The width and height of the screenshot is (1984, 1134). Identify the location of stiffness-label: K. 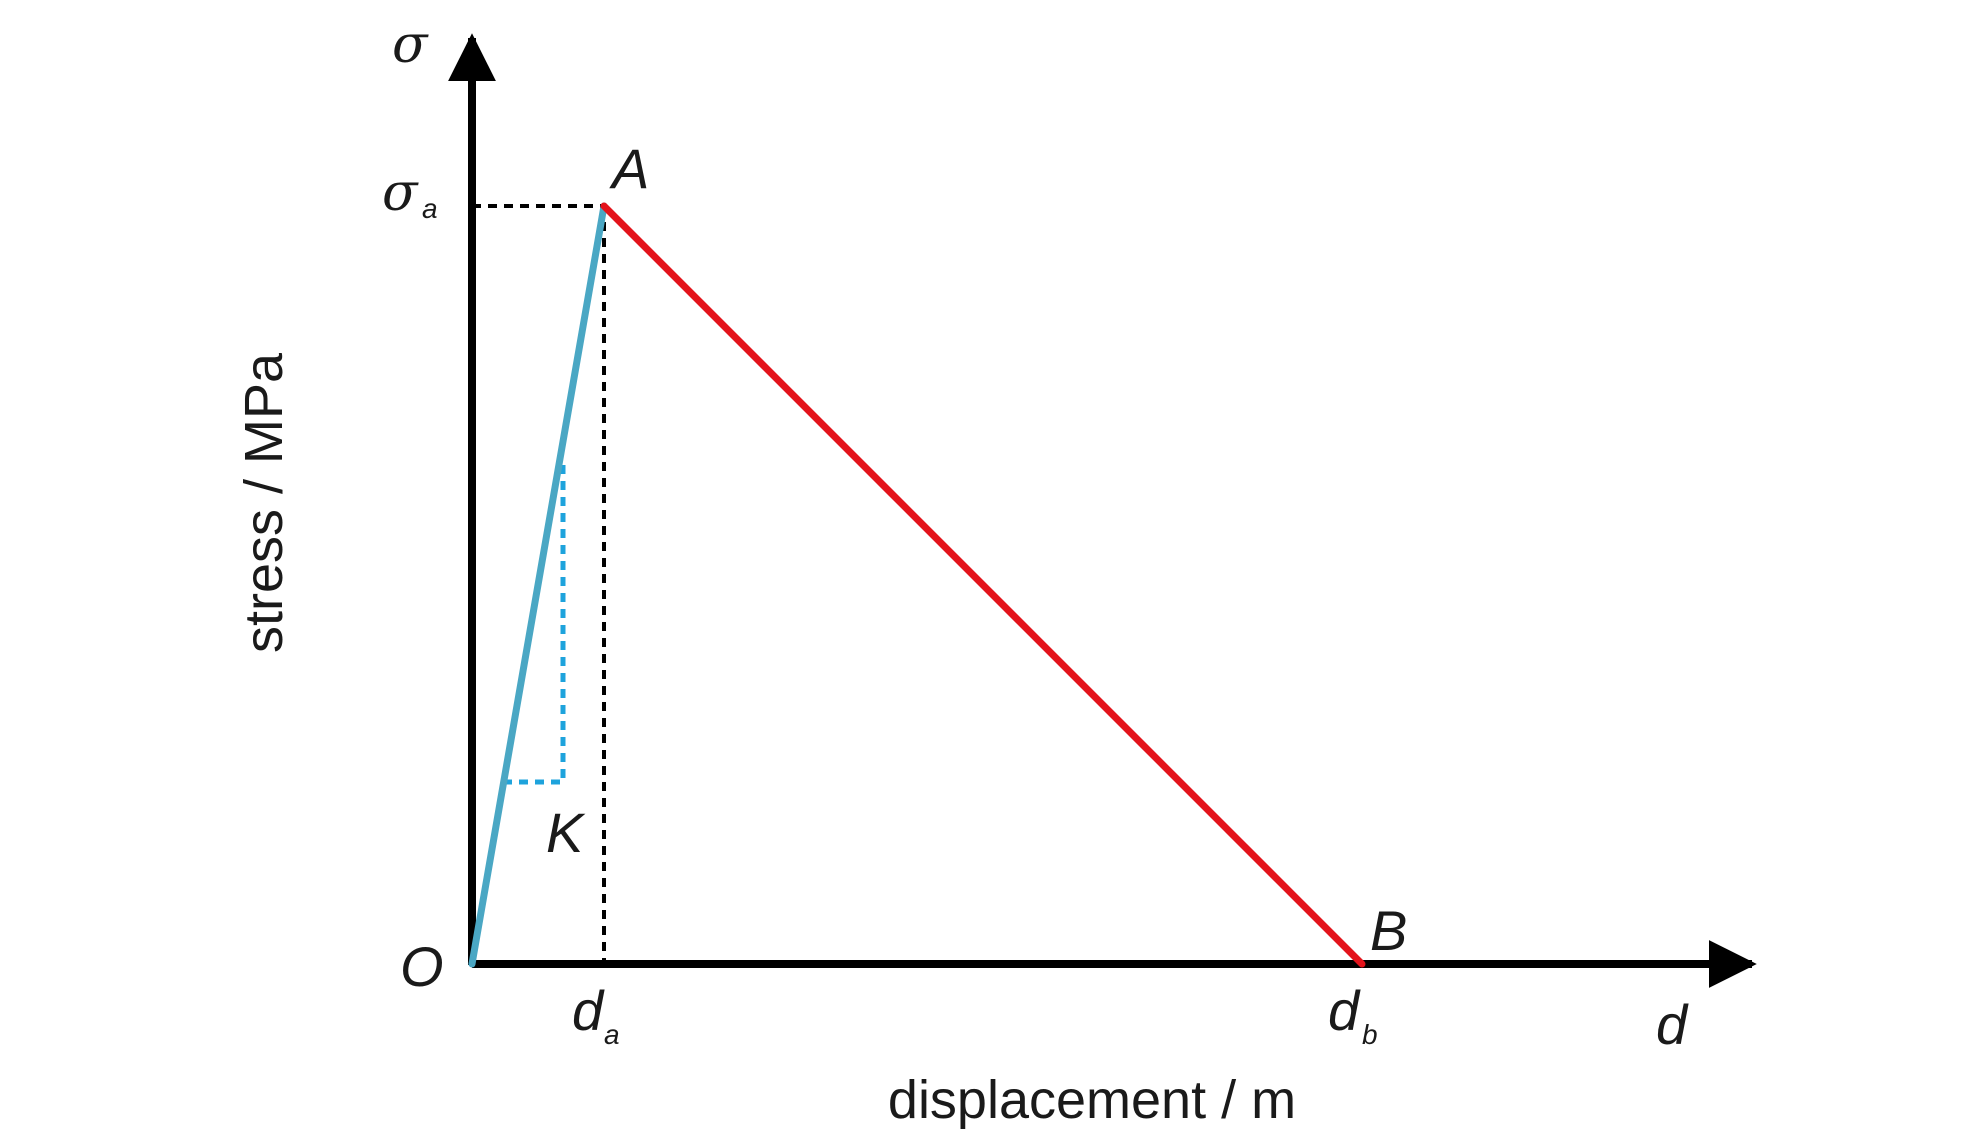
(566, 832).